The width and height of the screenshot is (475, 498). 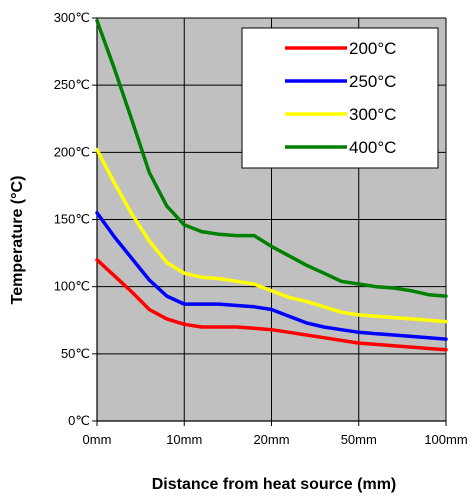 I want to click on x-tick-label: 50mm, so click(x=359, y=439).